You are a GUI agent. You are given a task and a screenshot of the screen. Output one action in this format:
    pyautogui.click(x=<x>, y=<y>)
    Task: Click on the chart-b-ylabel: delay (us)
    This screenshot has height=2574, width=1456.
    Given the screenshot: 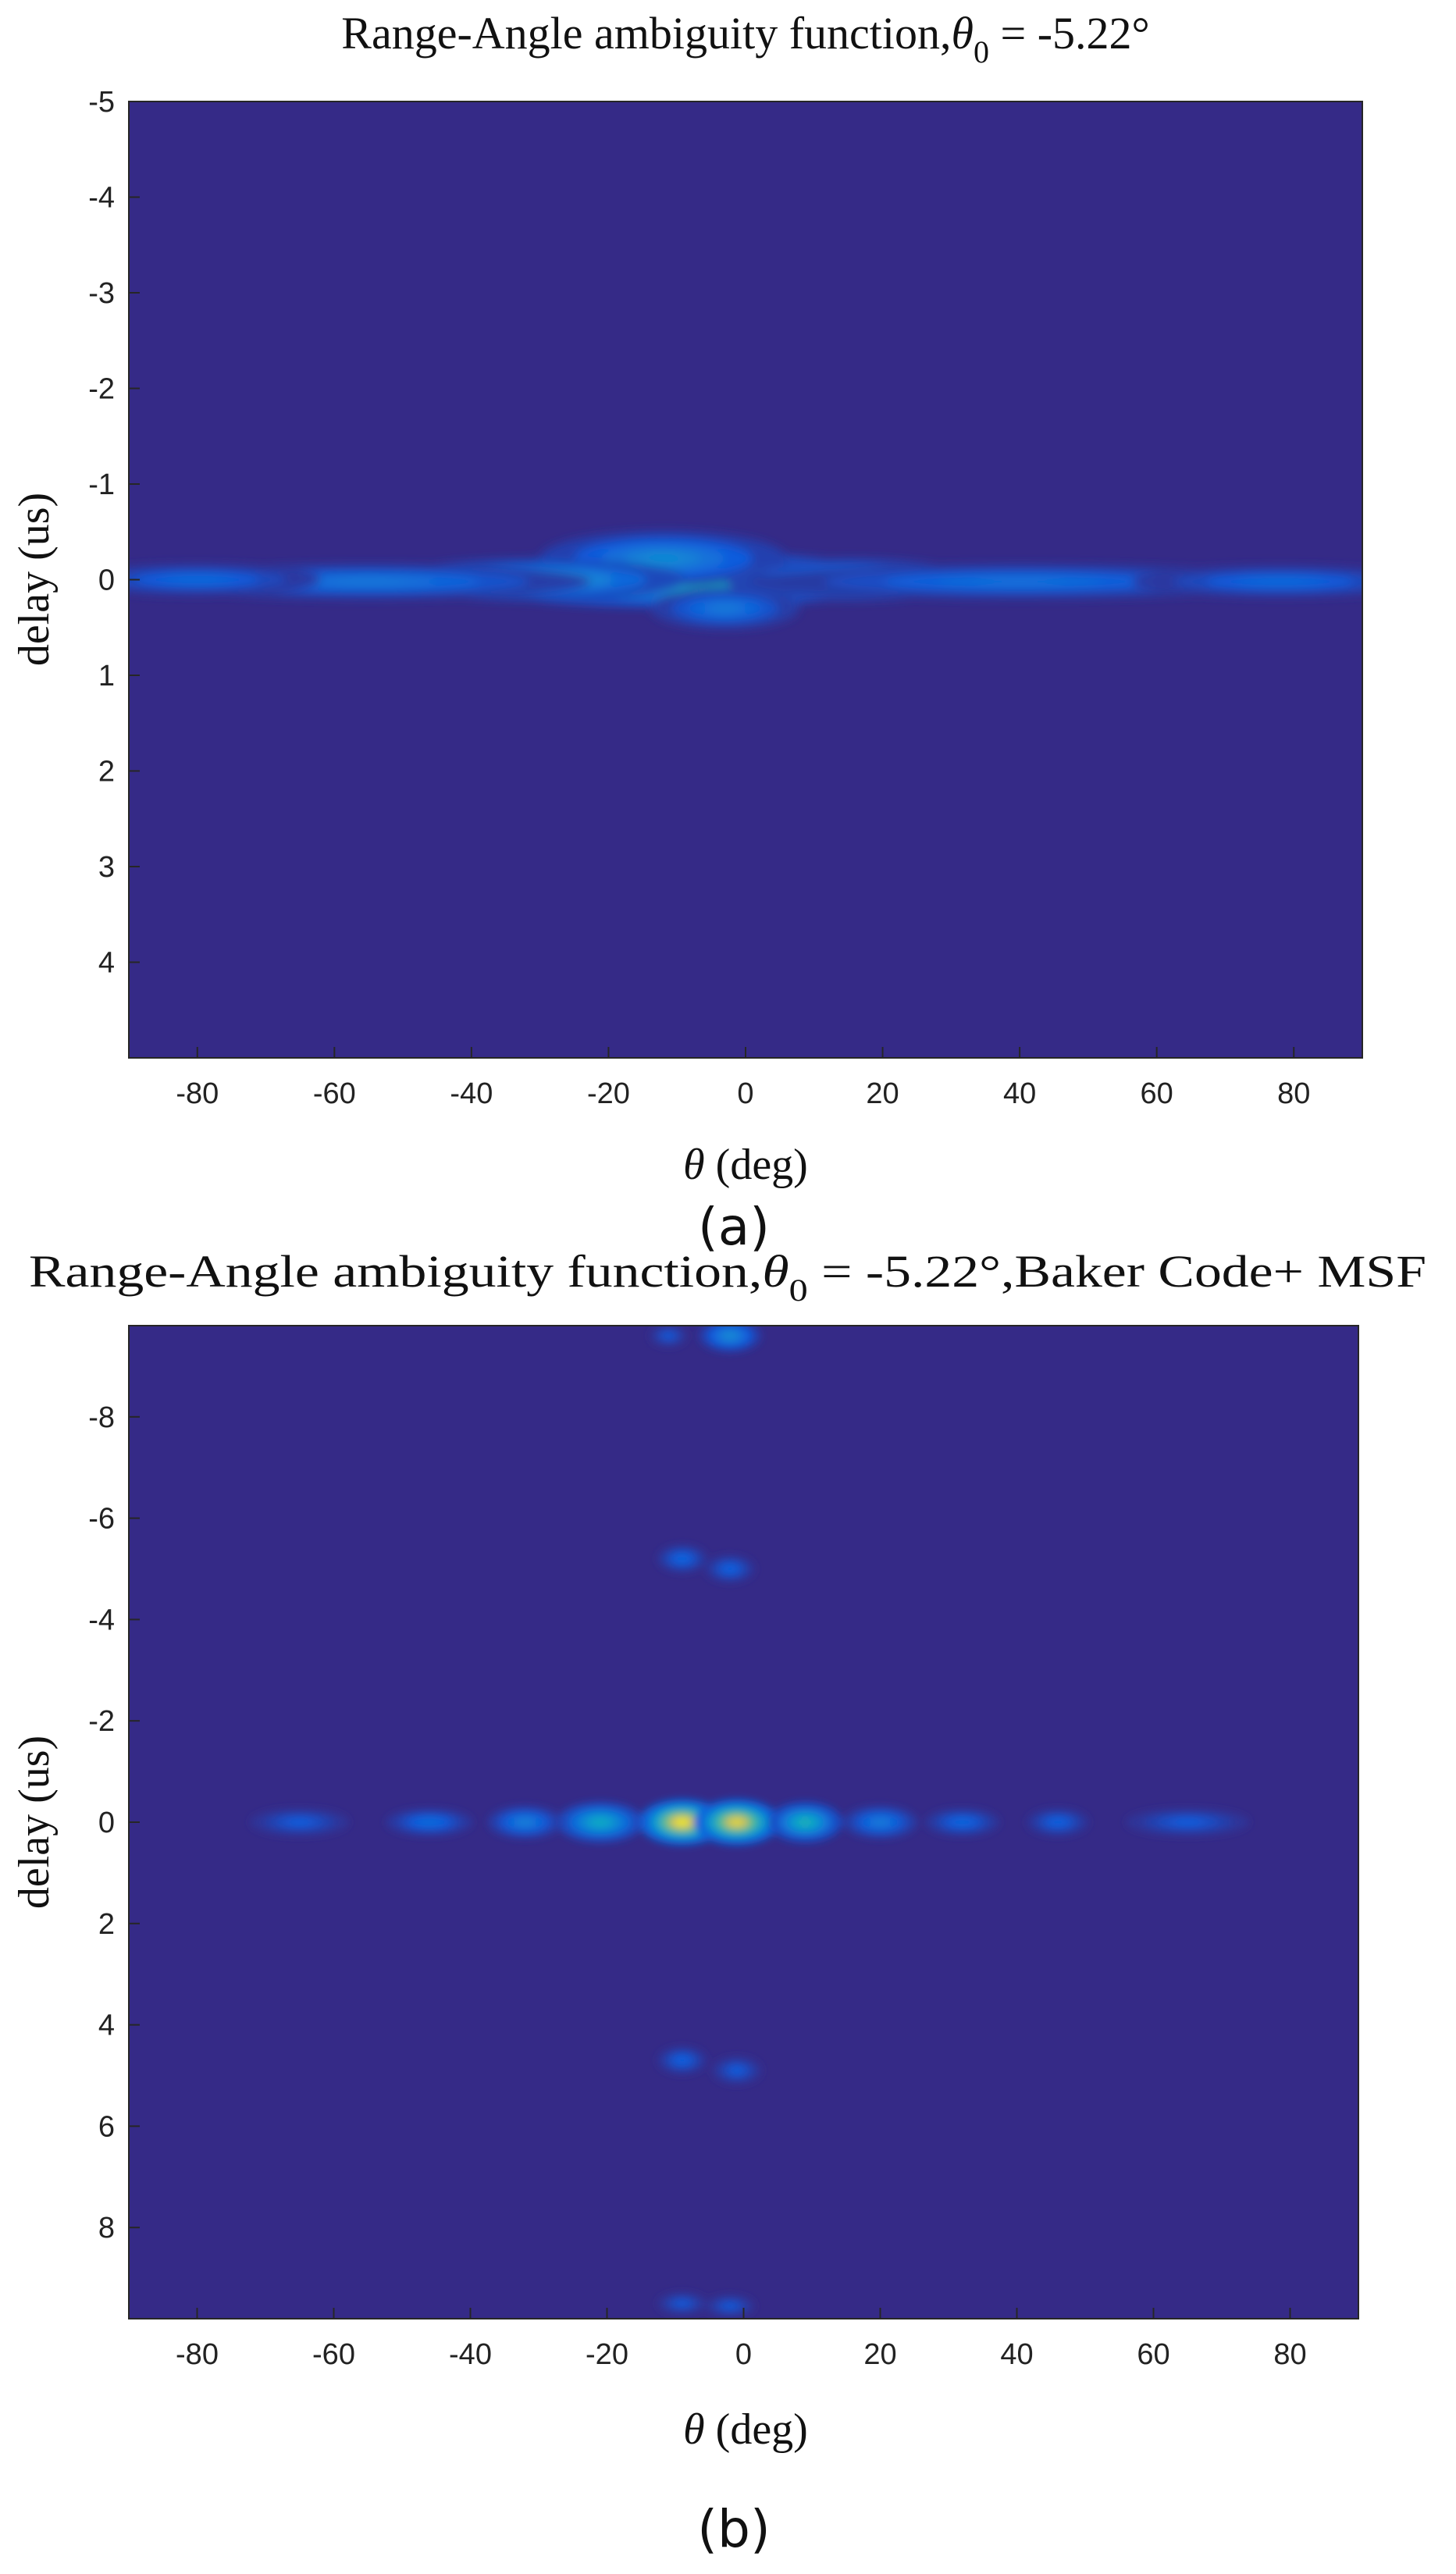 What is the action you would take?
    pyautogui.click(x=34, y=1822)
    